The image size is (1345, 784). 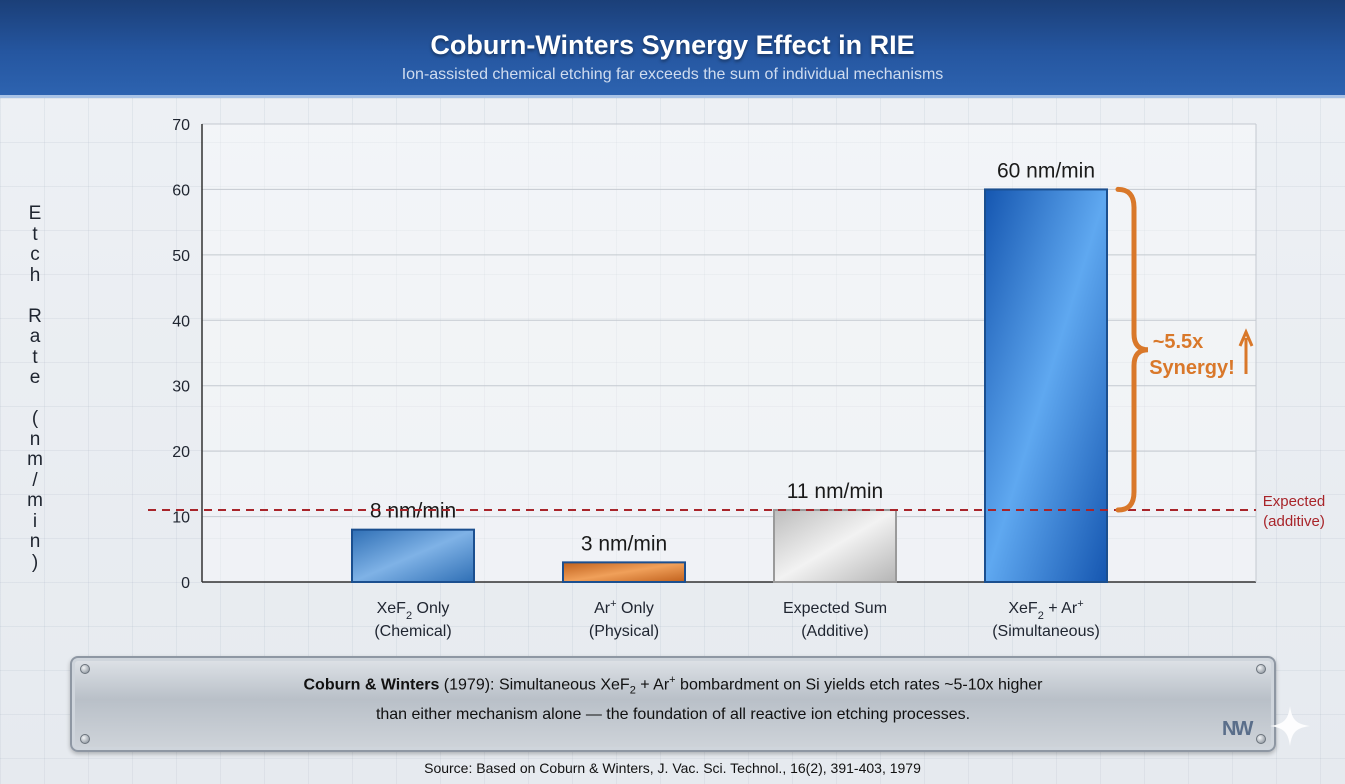 What do you see at coordinates (1046, 170) in the screenshot?
I see `data-label: 60 nm/min` at bounding box center [1046, 170].